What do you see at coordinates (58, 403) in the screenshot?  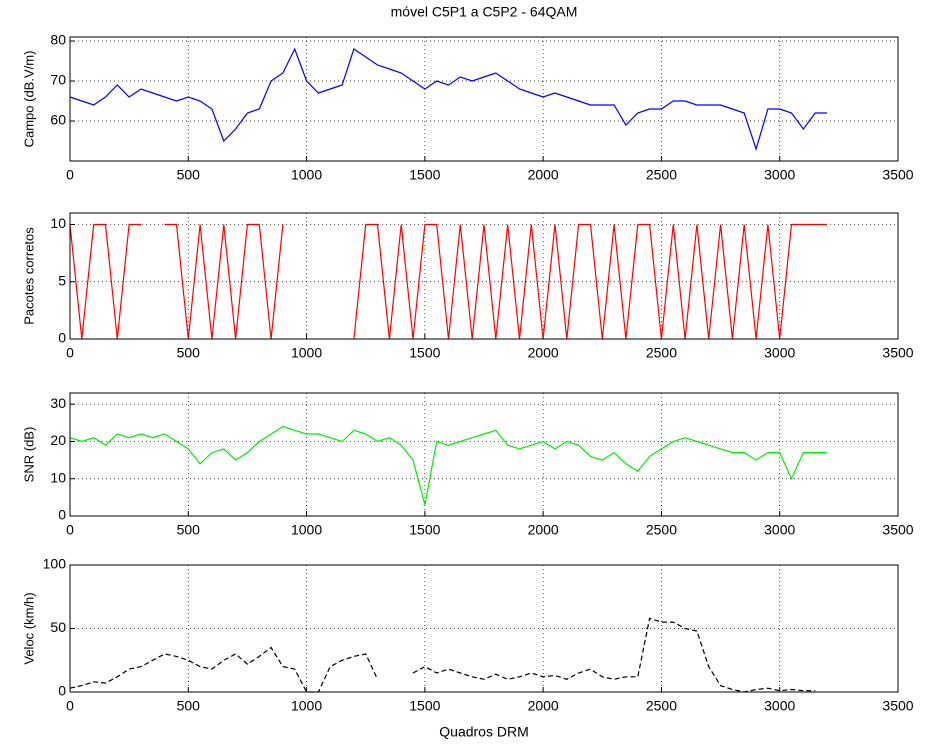 I see `y-tick-label: 30` at bounding box center [58, 403].